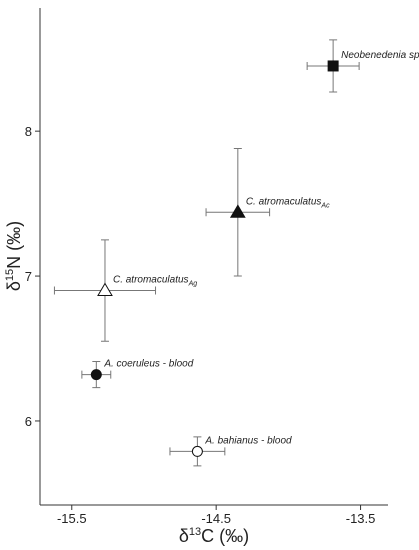 The width and height of the screenshot is (419, 550). What do you see at coordinates (325, 205) in the screenshot?
I see `point-label-sub: Ac` at bounding box center [325, 205].